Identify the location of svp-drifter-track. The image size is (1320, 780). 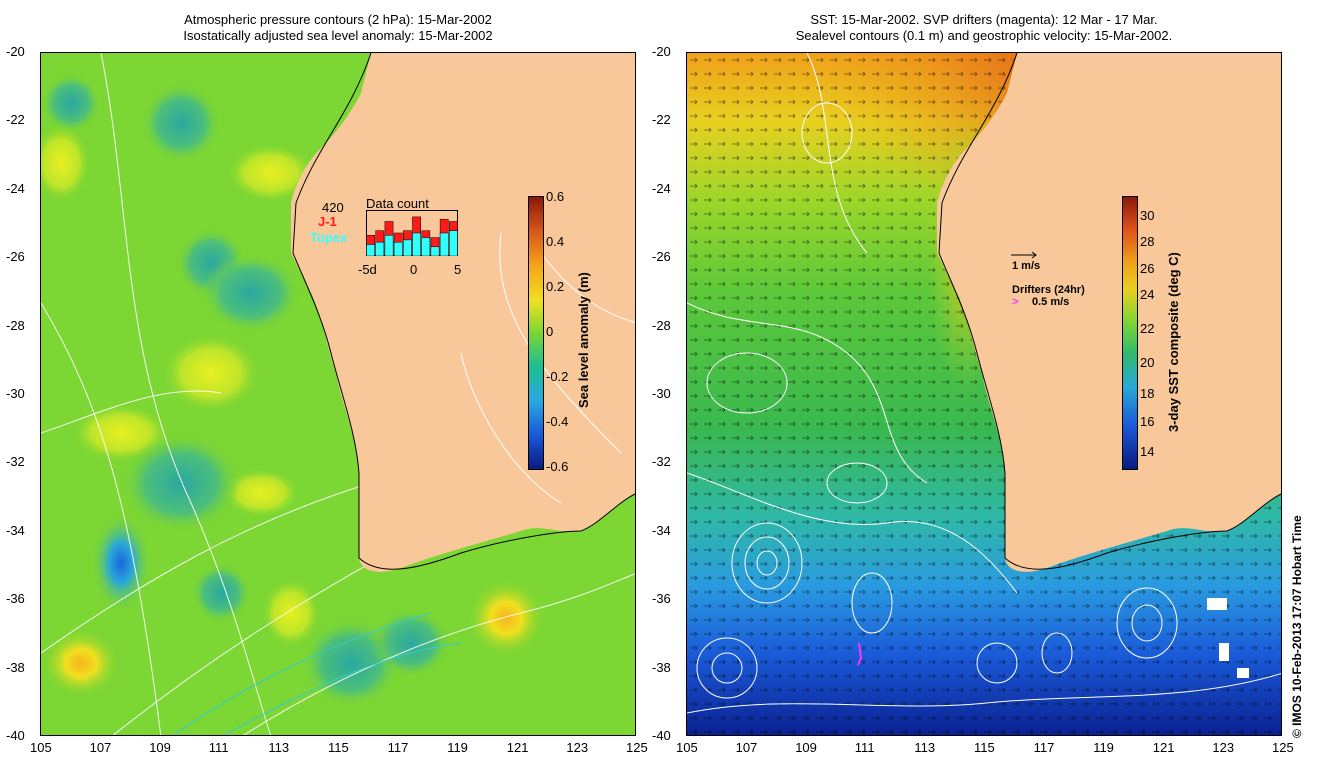
(860, 654).